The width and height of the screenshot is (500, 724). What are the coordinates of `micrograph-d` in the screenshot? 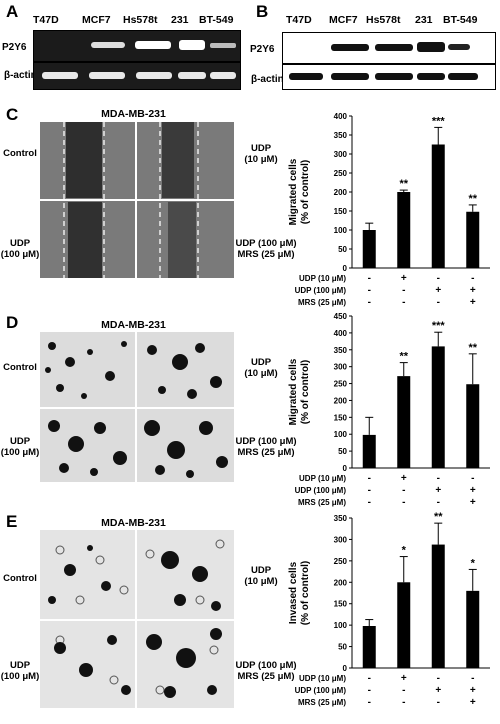 It's located at (137, 407).